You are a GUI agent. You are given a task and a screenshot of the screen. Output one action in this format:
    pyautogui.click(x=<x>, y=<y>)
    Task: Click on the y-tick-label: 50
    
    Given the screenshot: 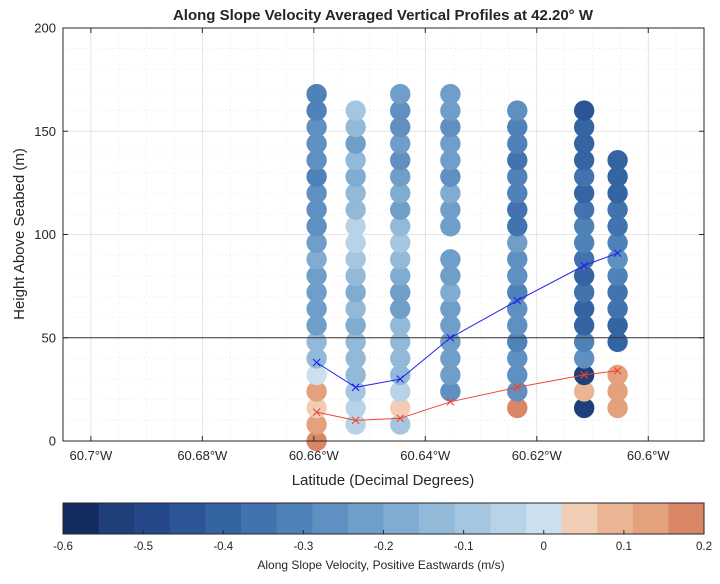 What is the action you would take?
    pyautogui.click(x=49, y=337)
    